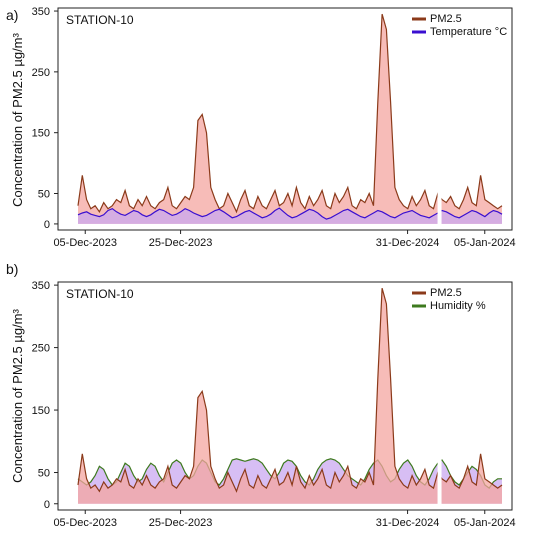  What do you see at coordinates (12, 15) in the screenshot?
I see `panel-label: a)` at bounding box center [12, 15].